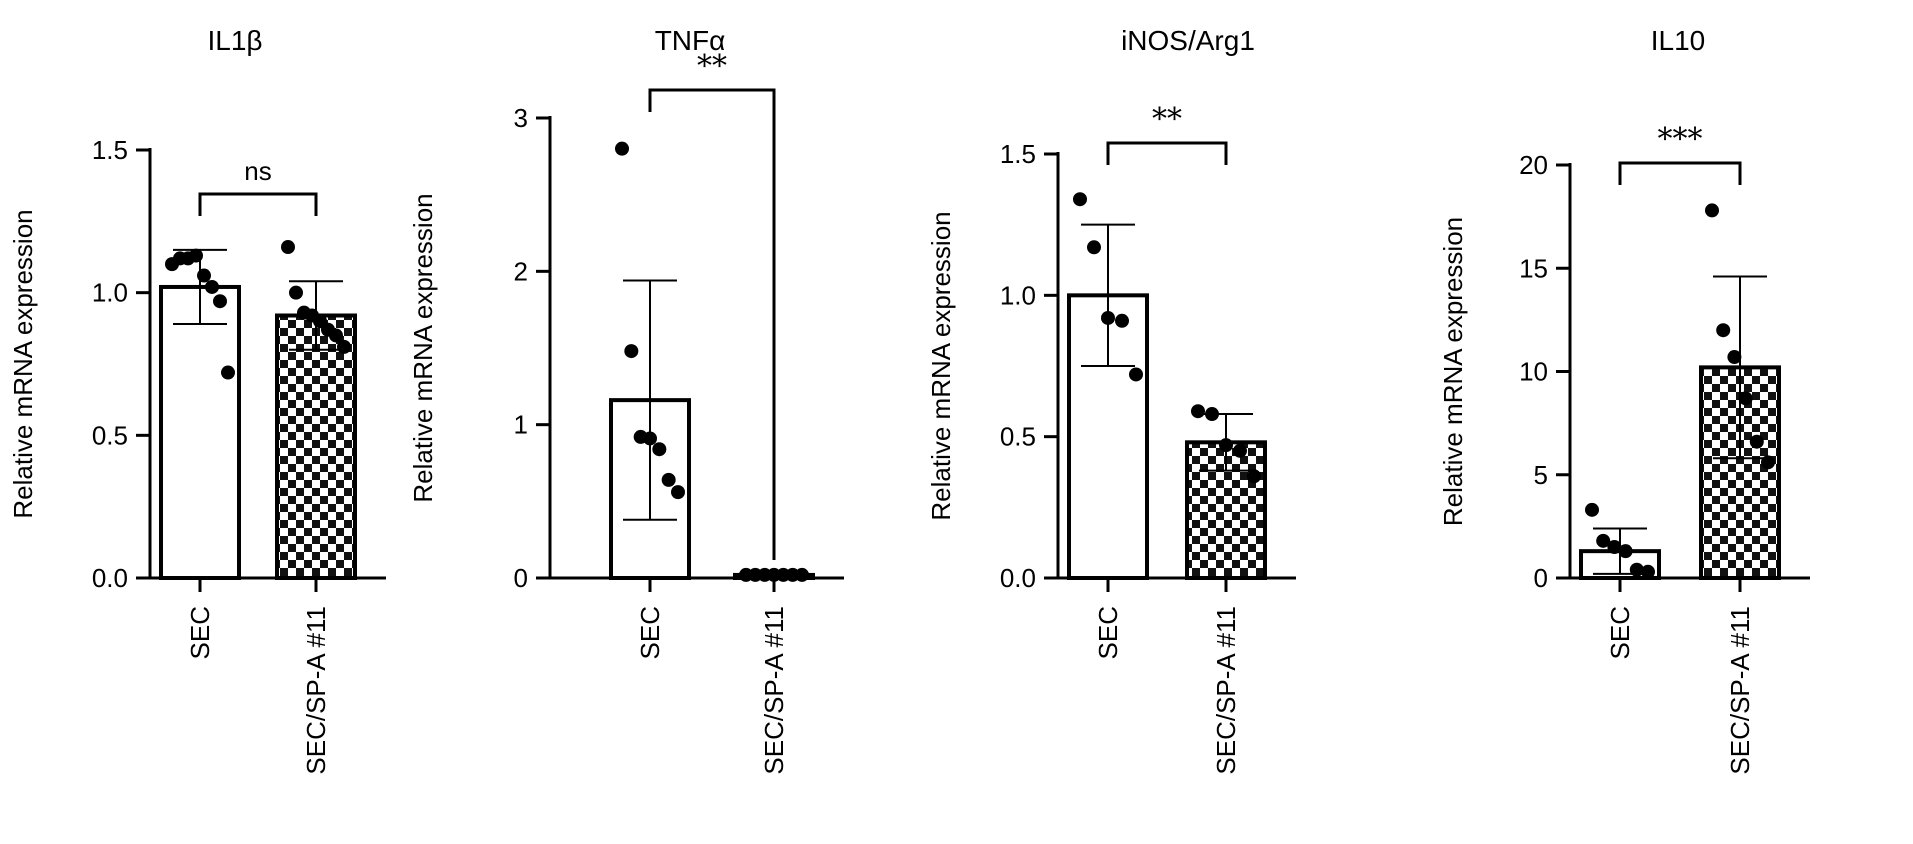  I want to click on panel-title: IL1β, so click(234, 40).